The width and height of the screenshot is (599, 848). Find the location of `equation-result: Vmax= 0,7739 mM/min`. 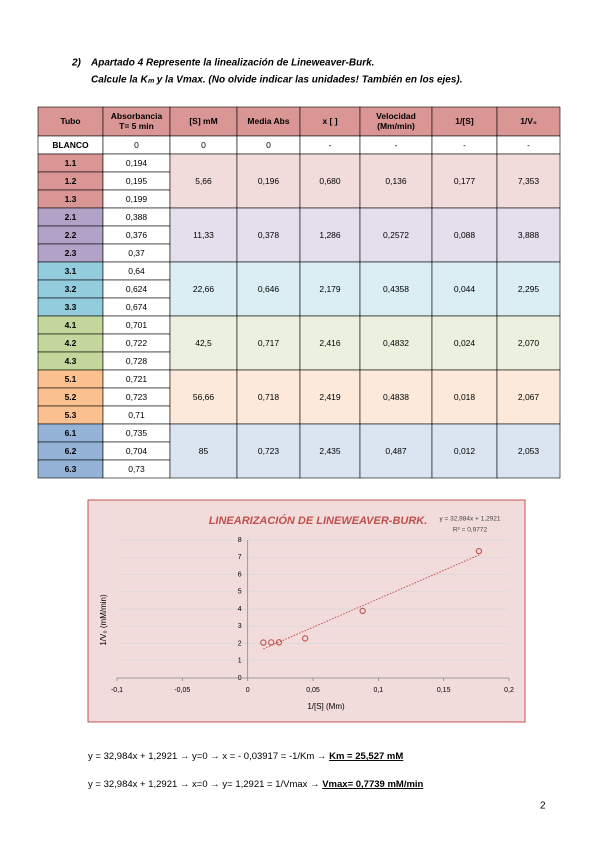

equation-result: Vmax= 0,7739 mM/min is located at coordinates (372, 784).